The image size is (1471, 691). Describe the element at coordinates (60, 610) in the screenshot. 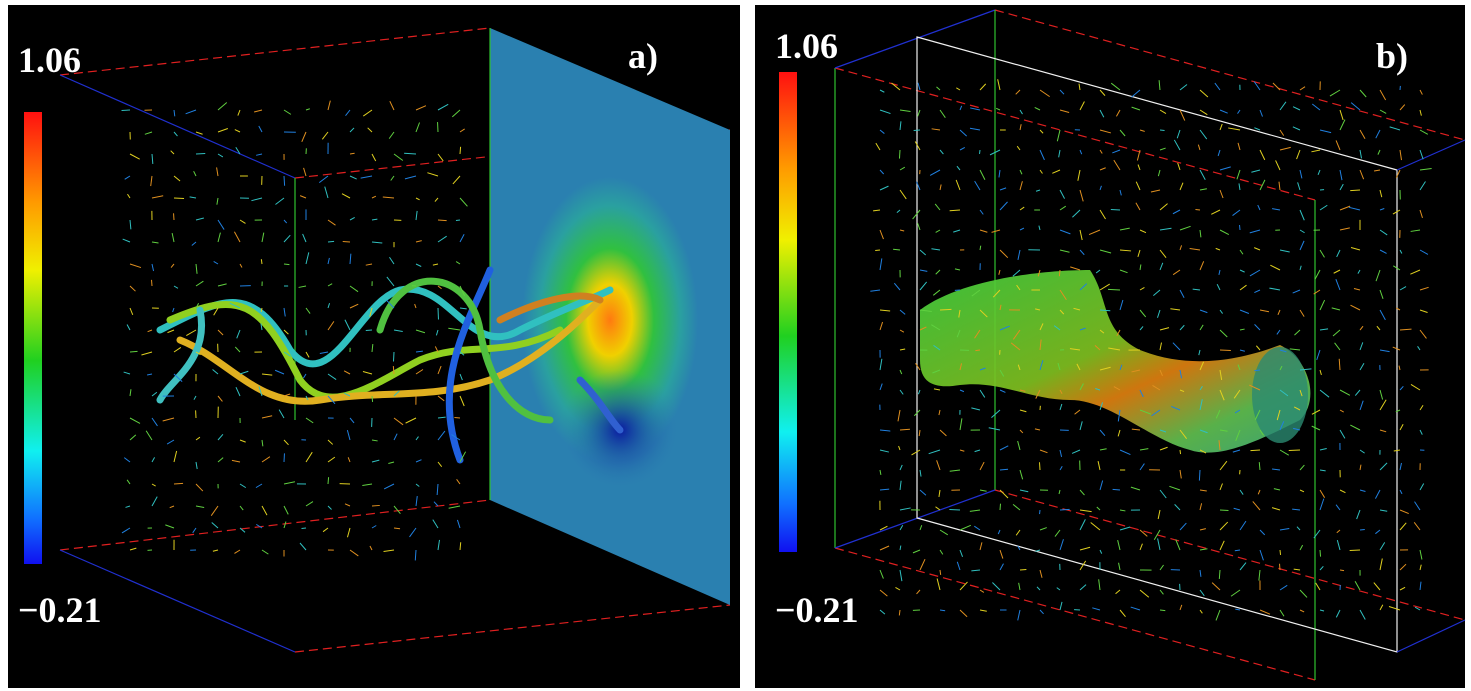

I see `colorbar-min: −0.21` at that location.